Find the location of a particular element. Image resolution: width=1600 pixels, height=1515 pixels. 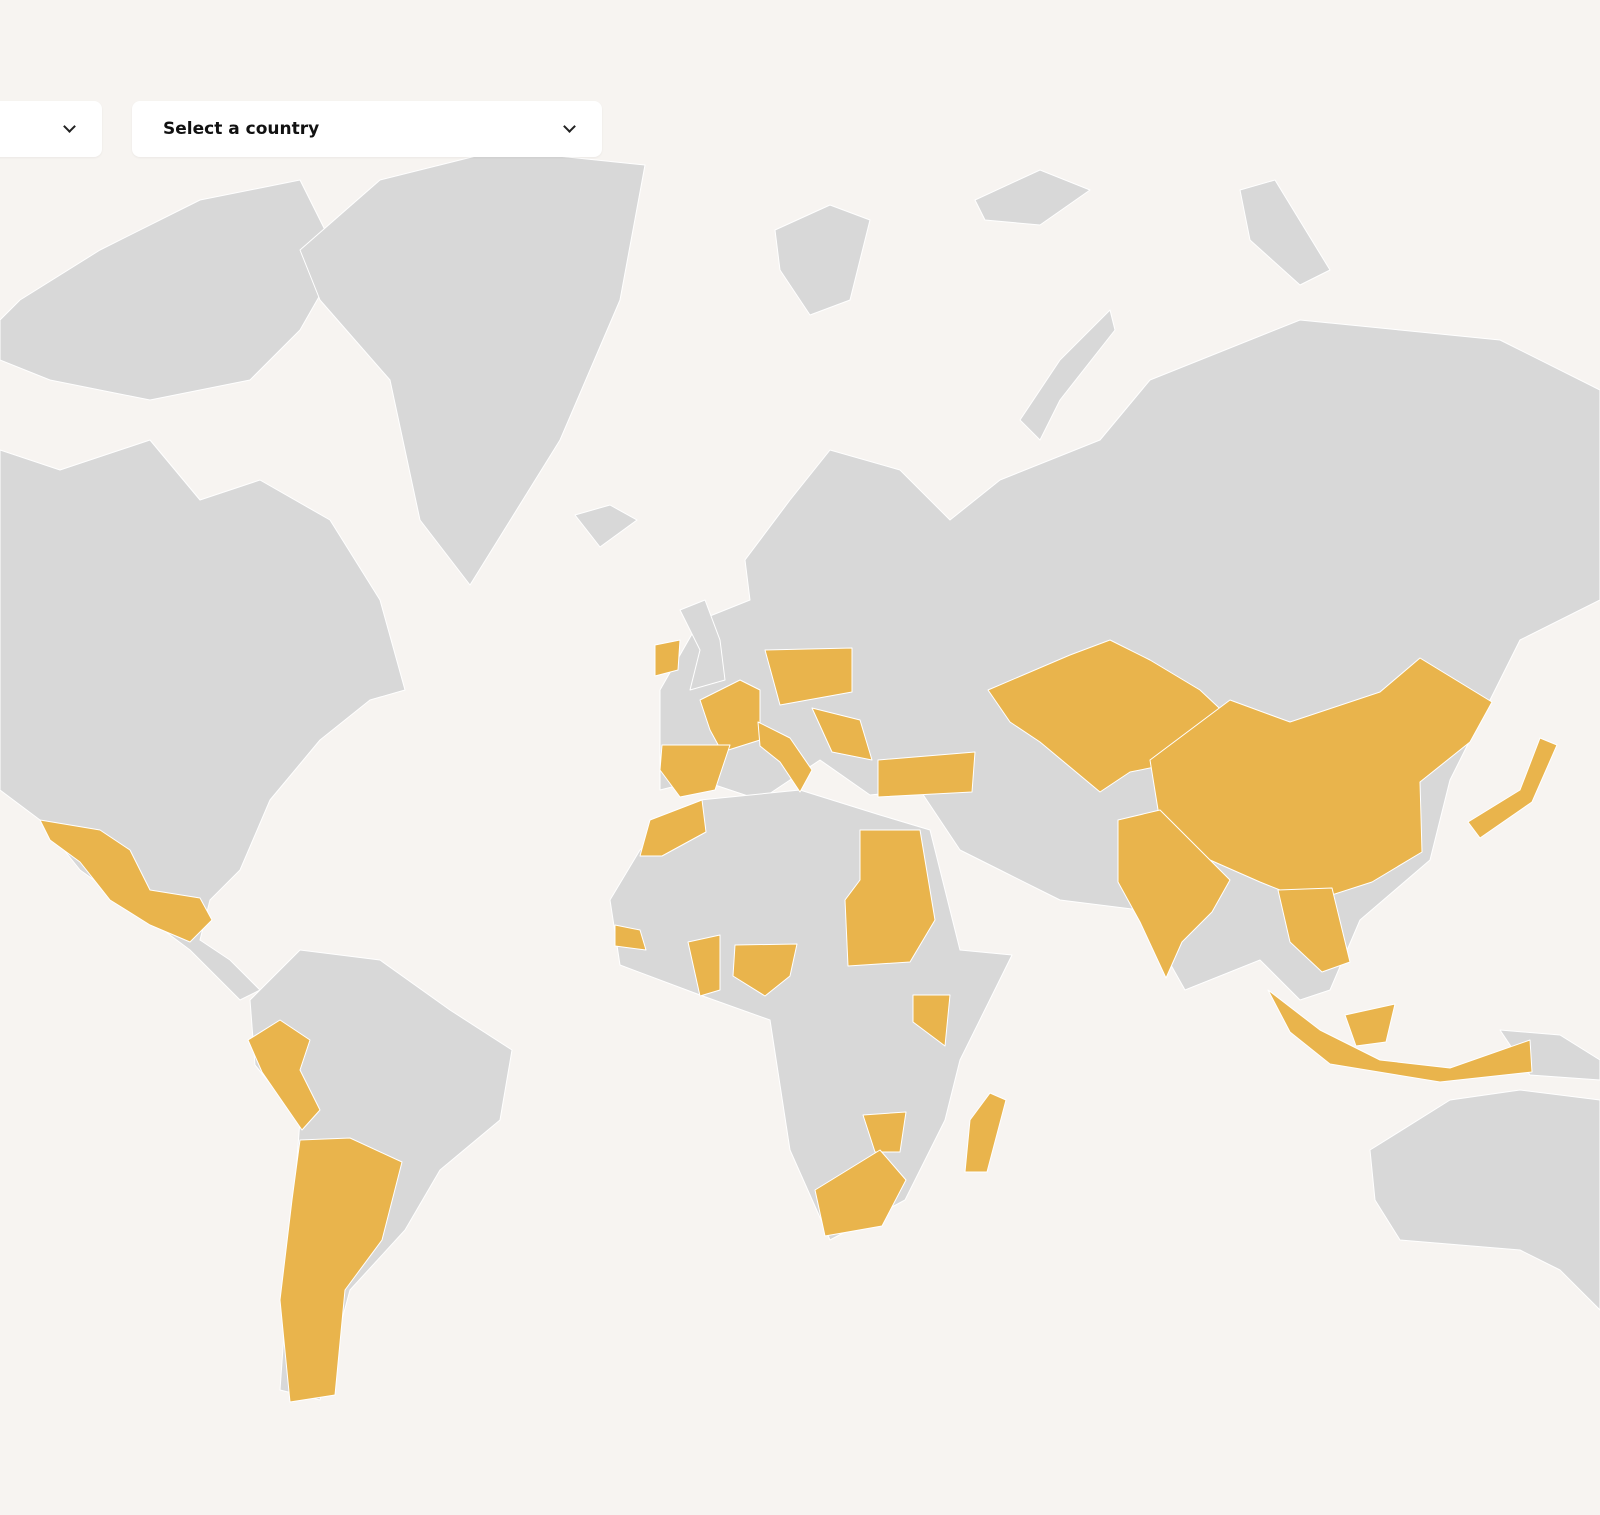

country-indonesia is located at coordinates (1400, 1036).